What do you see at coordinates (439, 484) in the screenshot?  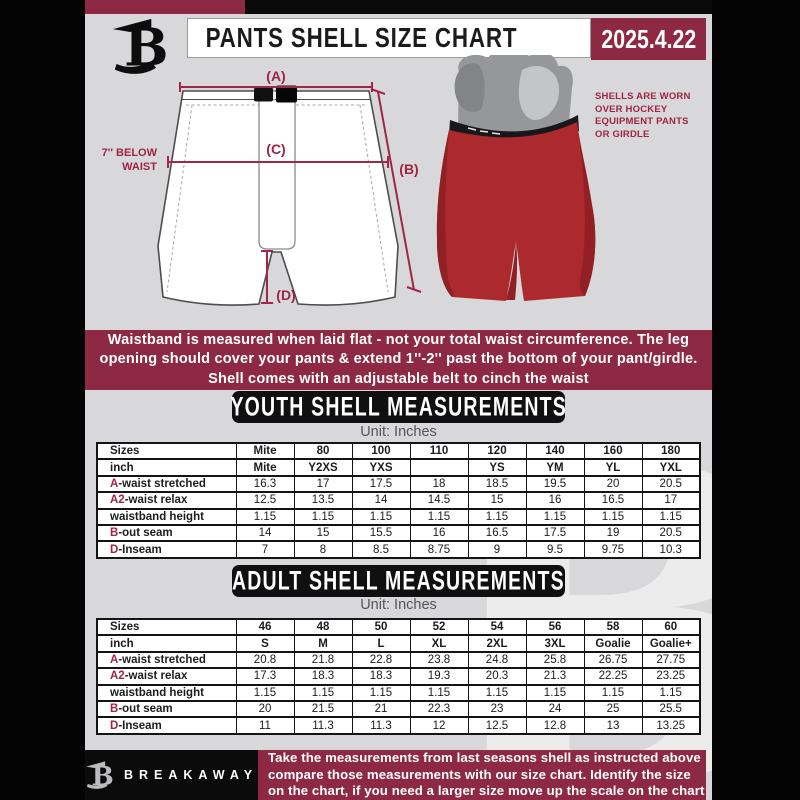 I see `value-cell: 18` at bounding box center [439, 484].